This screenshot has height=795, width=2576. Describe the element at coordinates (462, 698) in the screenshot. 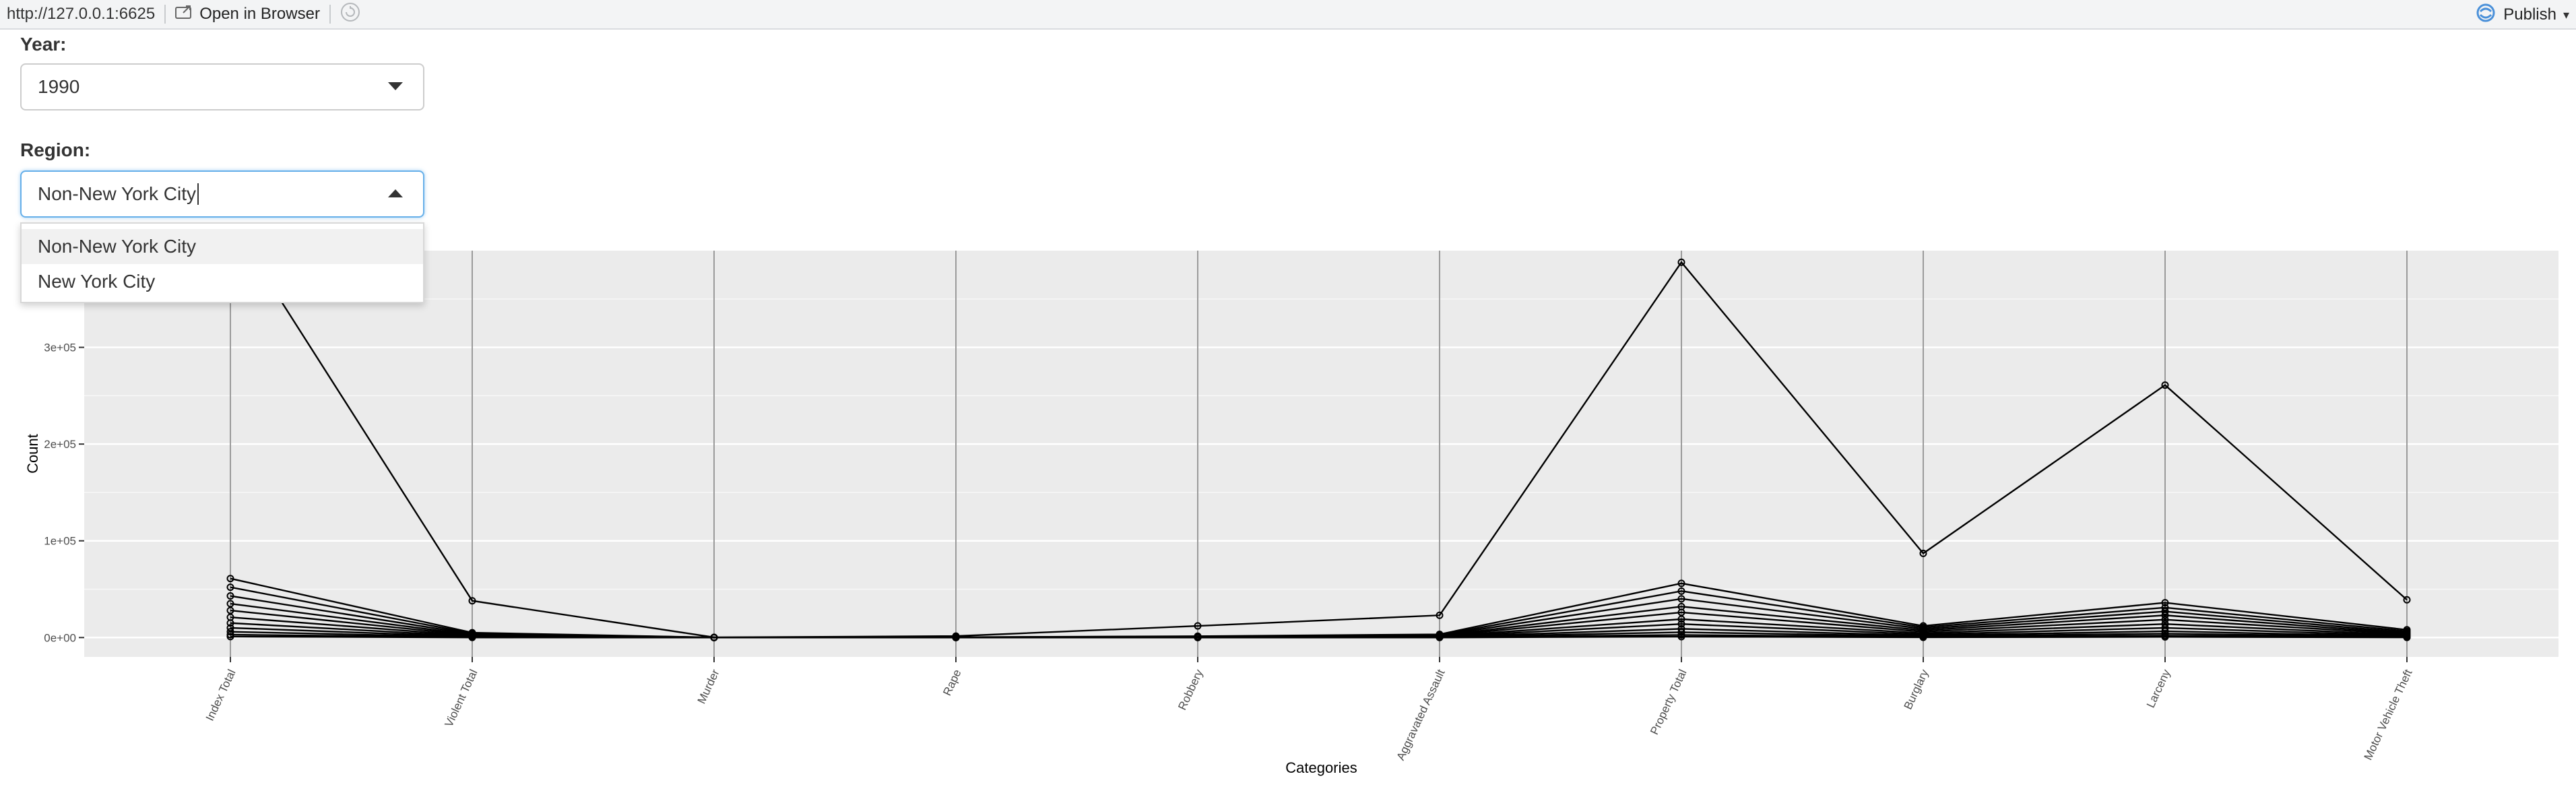

I see `x-tick-label: Violent Total` at that location.